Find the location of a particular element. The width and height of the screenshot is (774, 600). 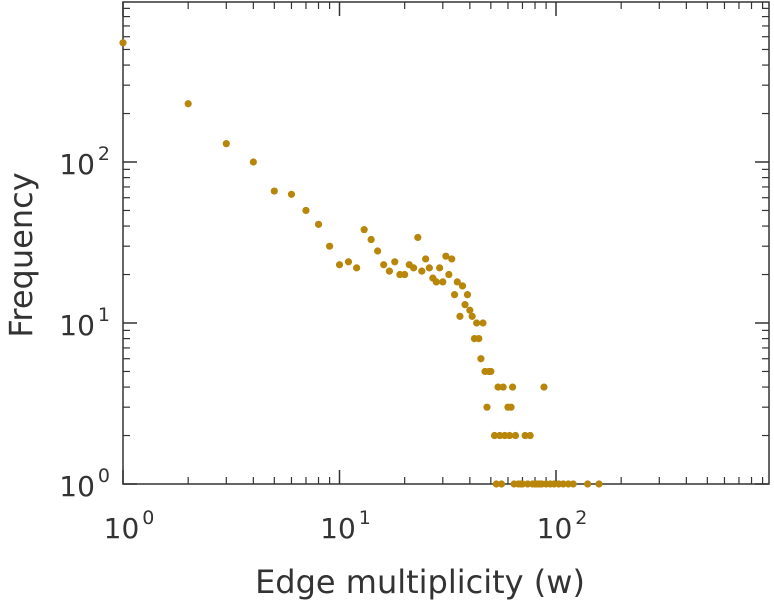

y-axis-title: Frequency is located at coordinates (21, 254).